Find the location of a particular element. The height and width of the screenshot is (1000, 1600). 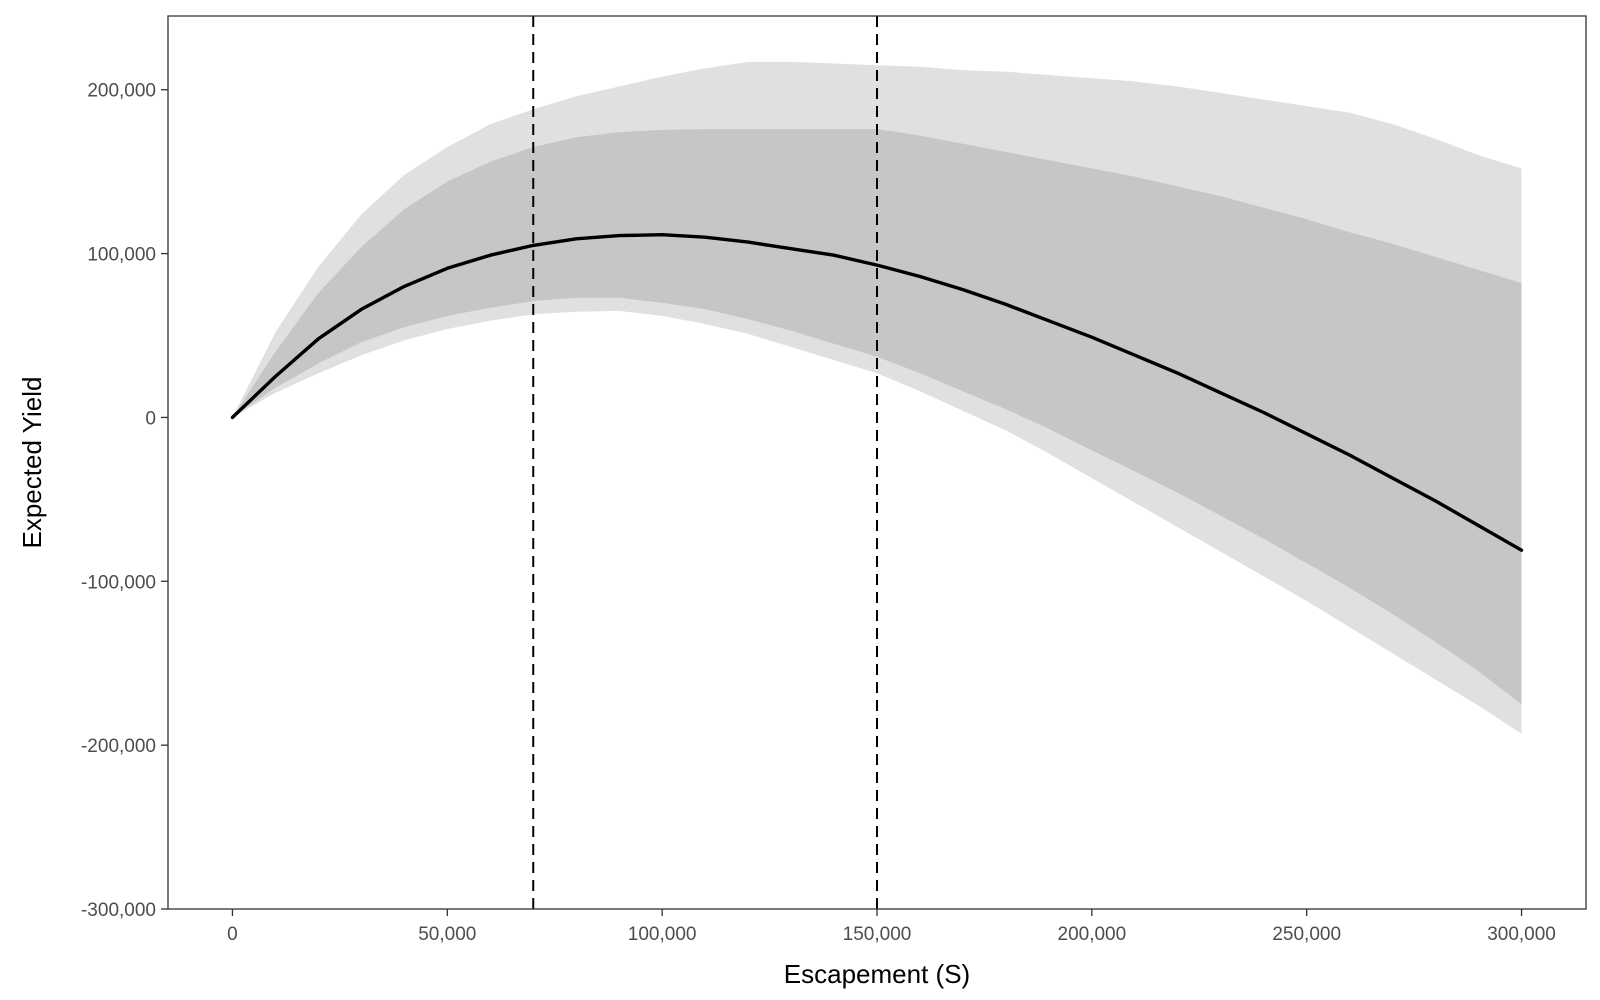

y-tick-label: -100,000 is located at coordinates (118, 582).